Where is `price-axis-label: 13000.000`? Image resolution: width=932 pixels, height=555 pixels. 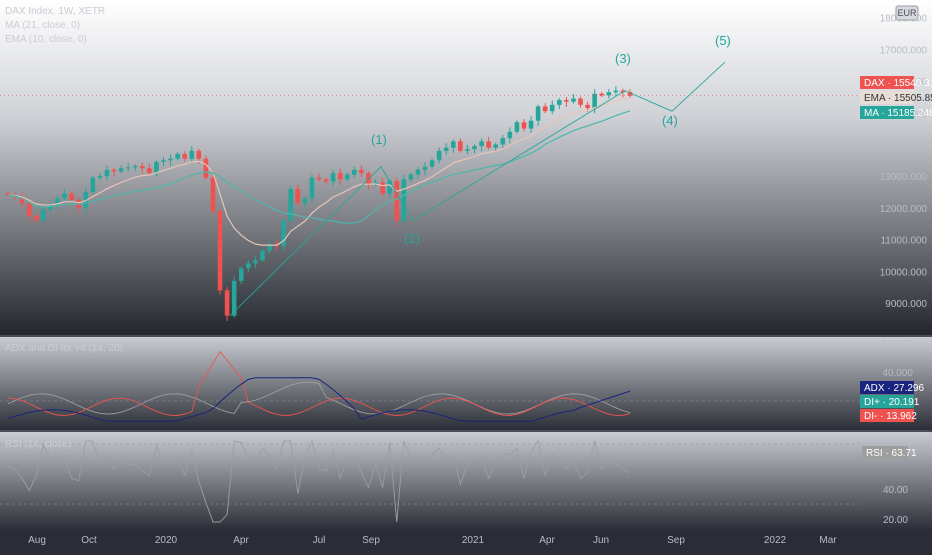 price-axis-label: 13000.000 is located at coordinates (904, 177).